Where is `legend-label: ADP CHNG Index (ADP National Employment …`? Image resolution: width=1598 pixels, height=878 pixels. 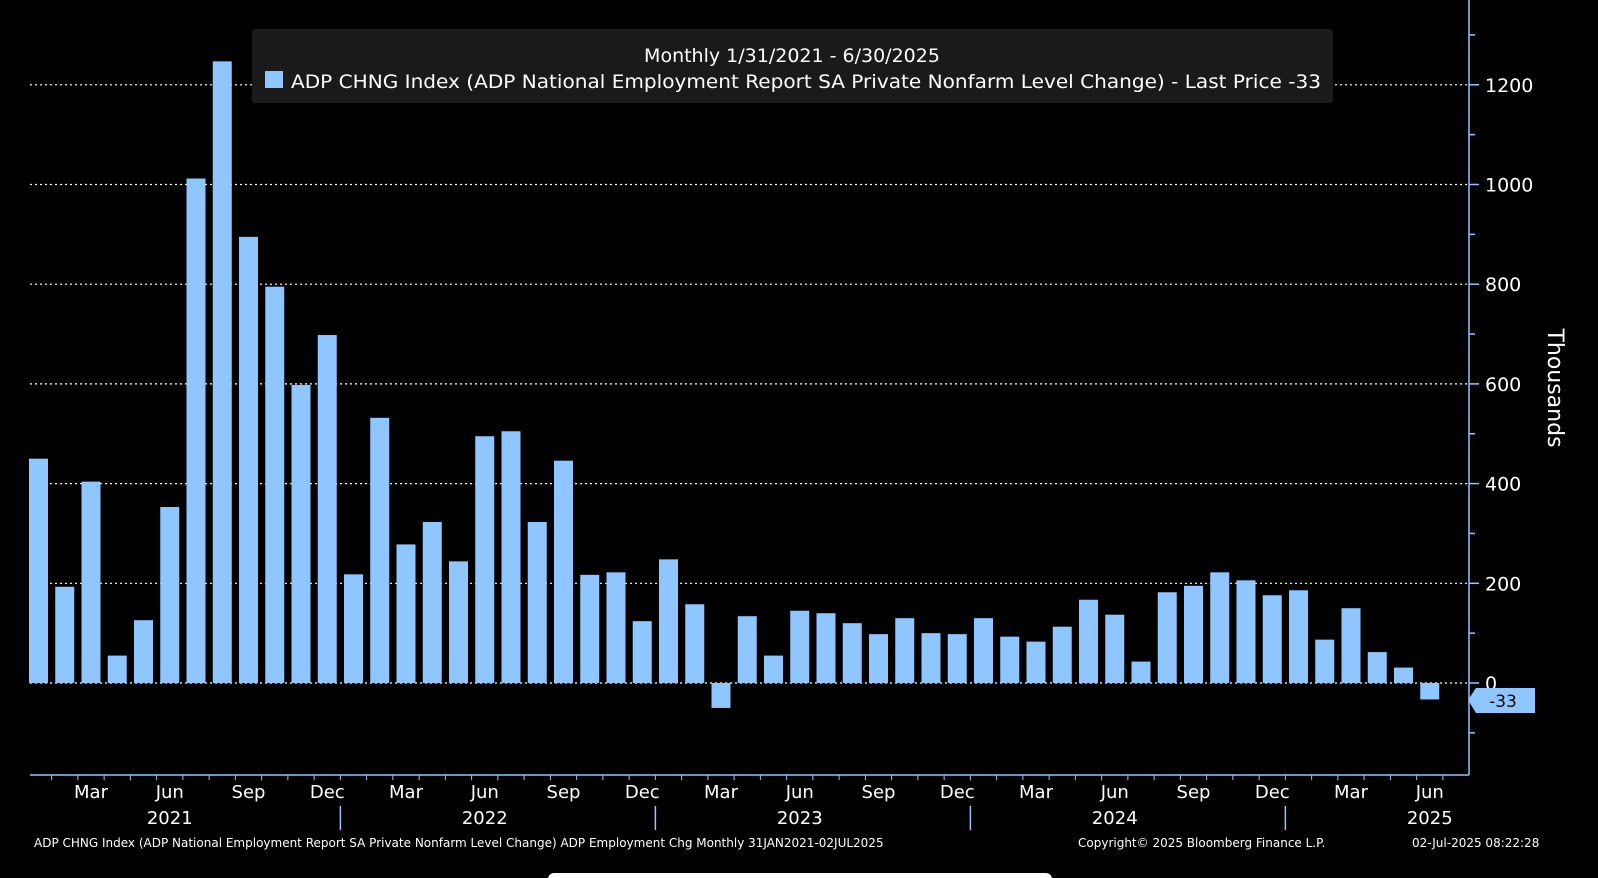 legend-label: ADP CHNG Index (ADP National Employment … is located at coordinates (806, 82).